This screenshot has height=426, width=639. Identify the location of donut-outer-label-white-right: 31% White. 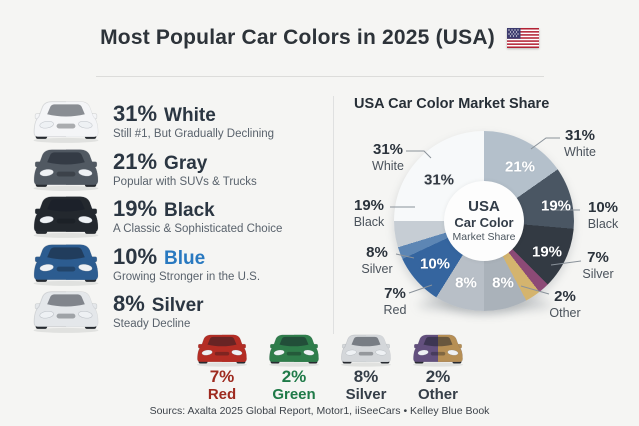
(580, 143).